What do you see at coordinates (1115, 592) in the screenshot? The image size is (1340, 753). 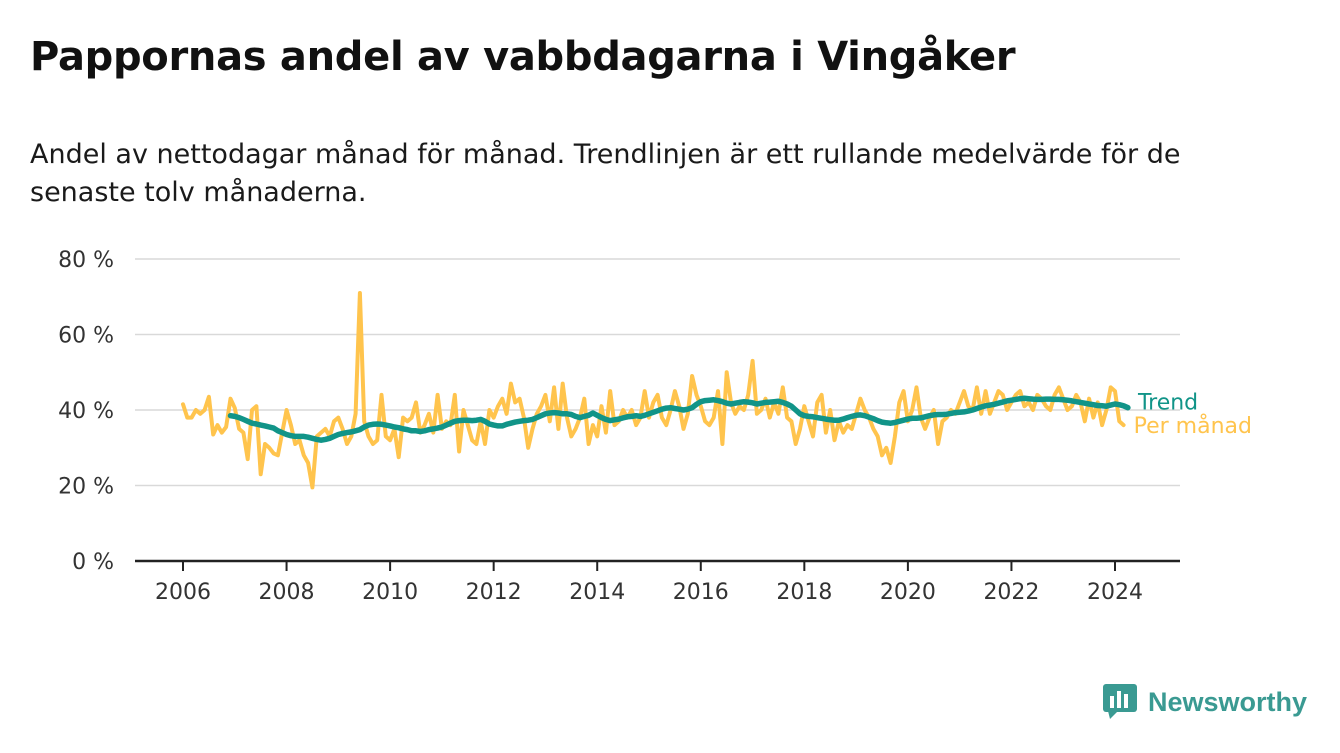 I see `x-tick-label: 2024` at bounding box center [1115, 592].